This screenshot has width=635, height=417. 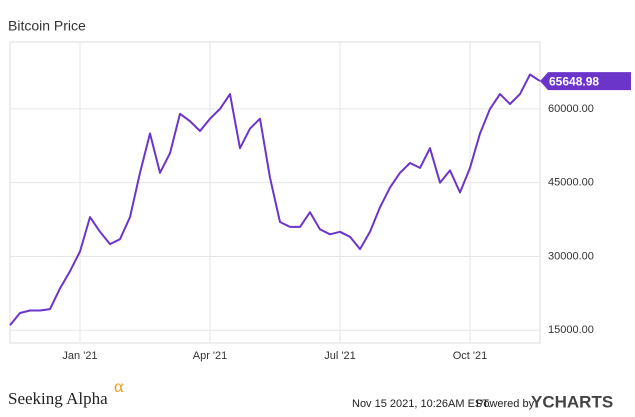 What do you see at coordinates (119, 386) in the screenshot?
I see `brand-mark: α` at bounding box center [119, 386].